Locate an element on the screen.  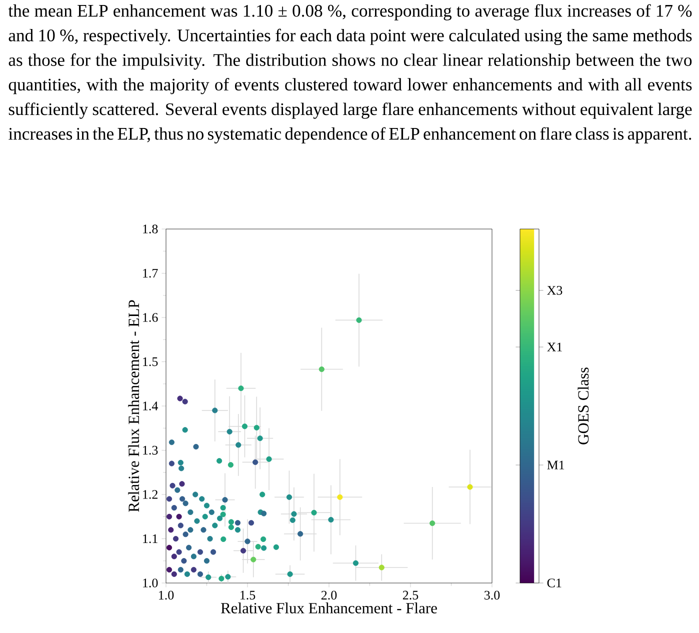
color-bar-label: C1 is located at coordinates (554, 583).